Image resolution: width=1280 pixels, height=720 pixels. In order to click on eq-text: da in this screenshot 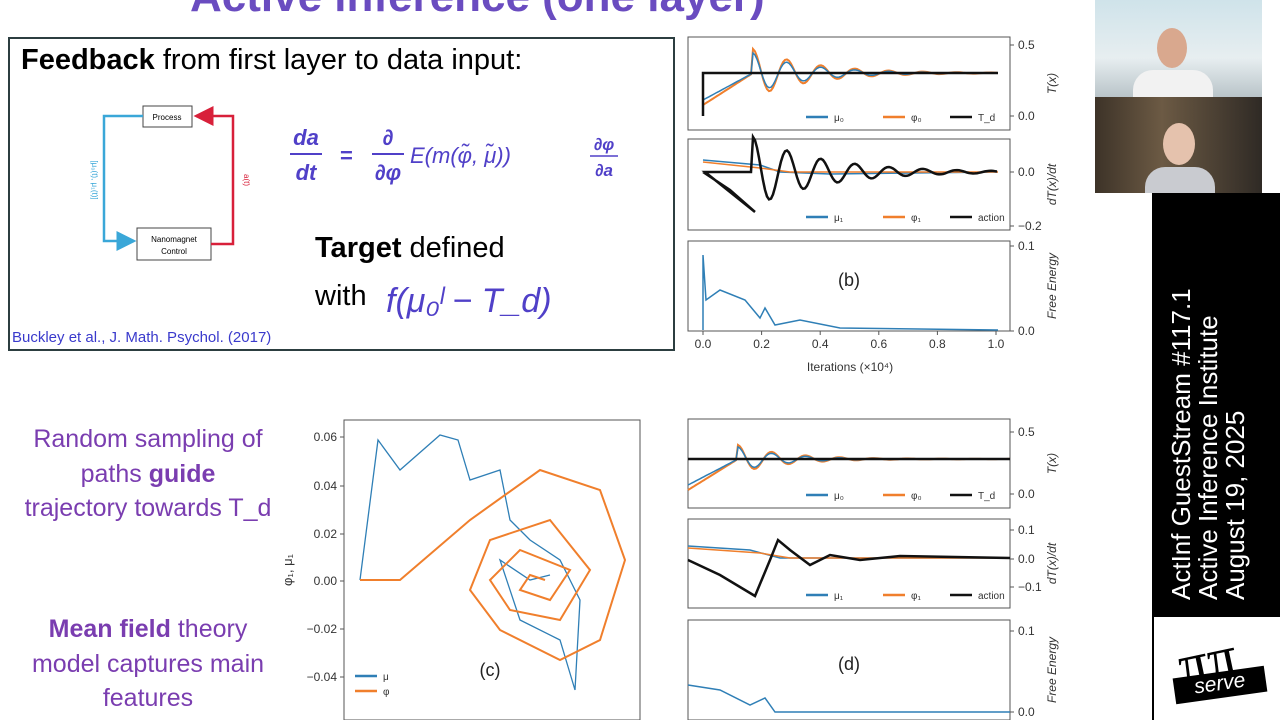, I will do `click(306, 137)`.